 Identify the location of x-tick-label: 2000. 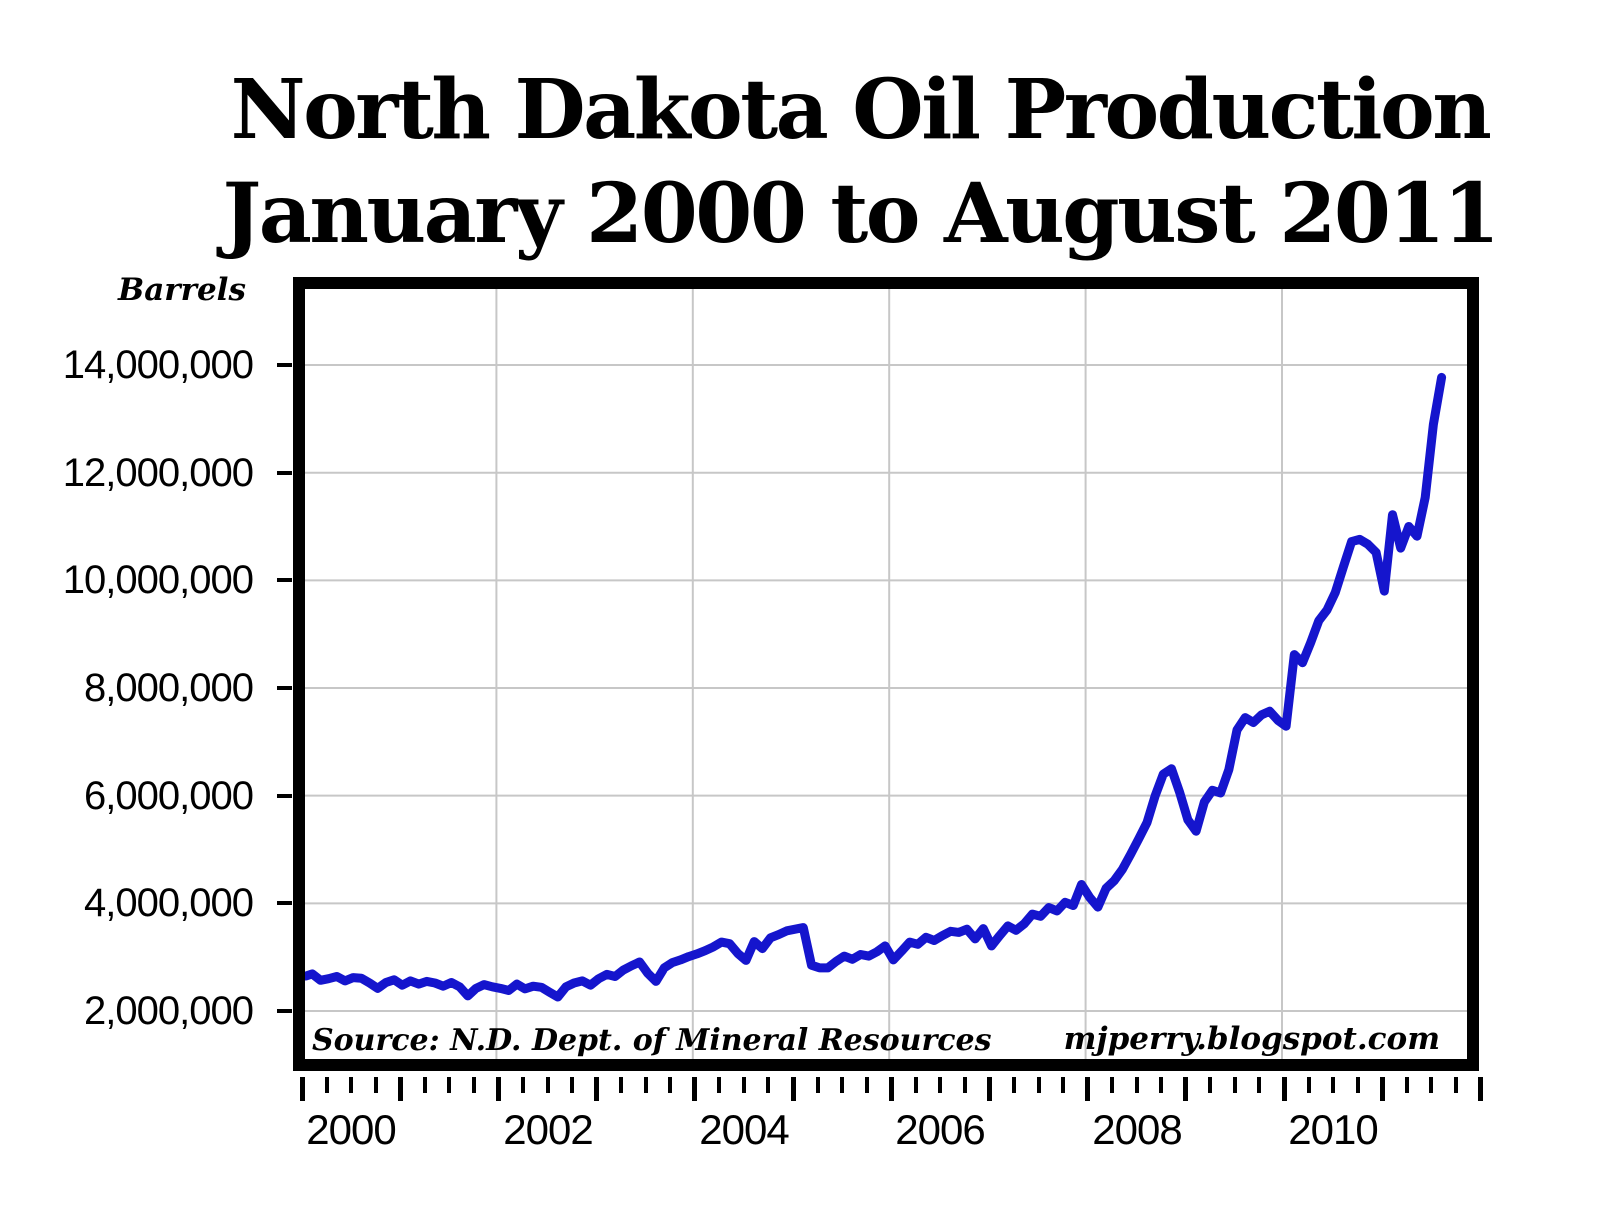
(351, 1129).